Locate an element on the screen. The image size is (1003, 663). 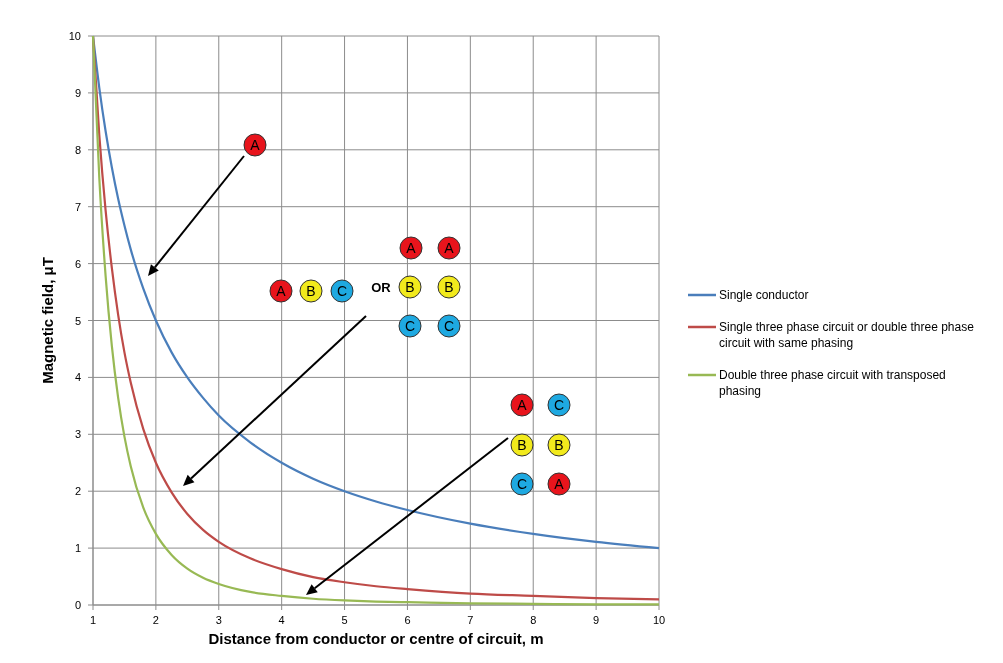
y-tick-label: 8 is located at coordinates (77, 149).